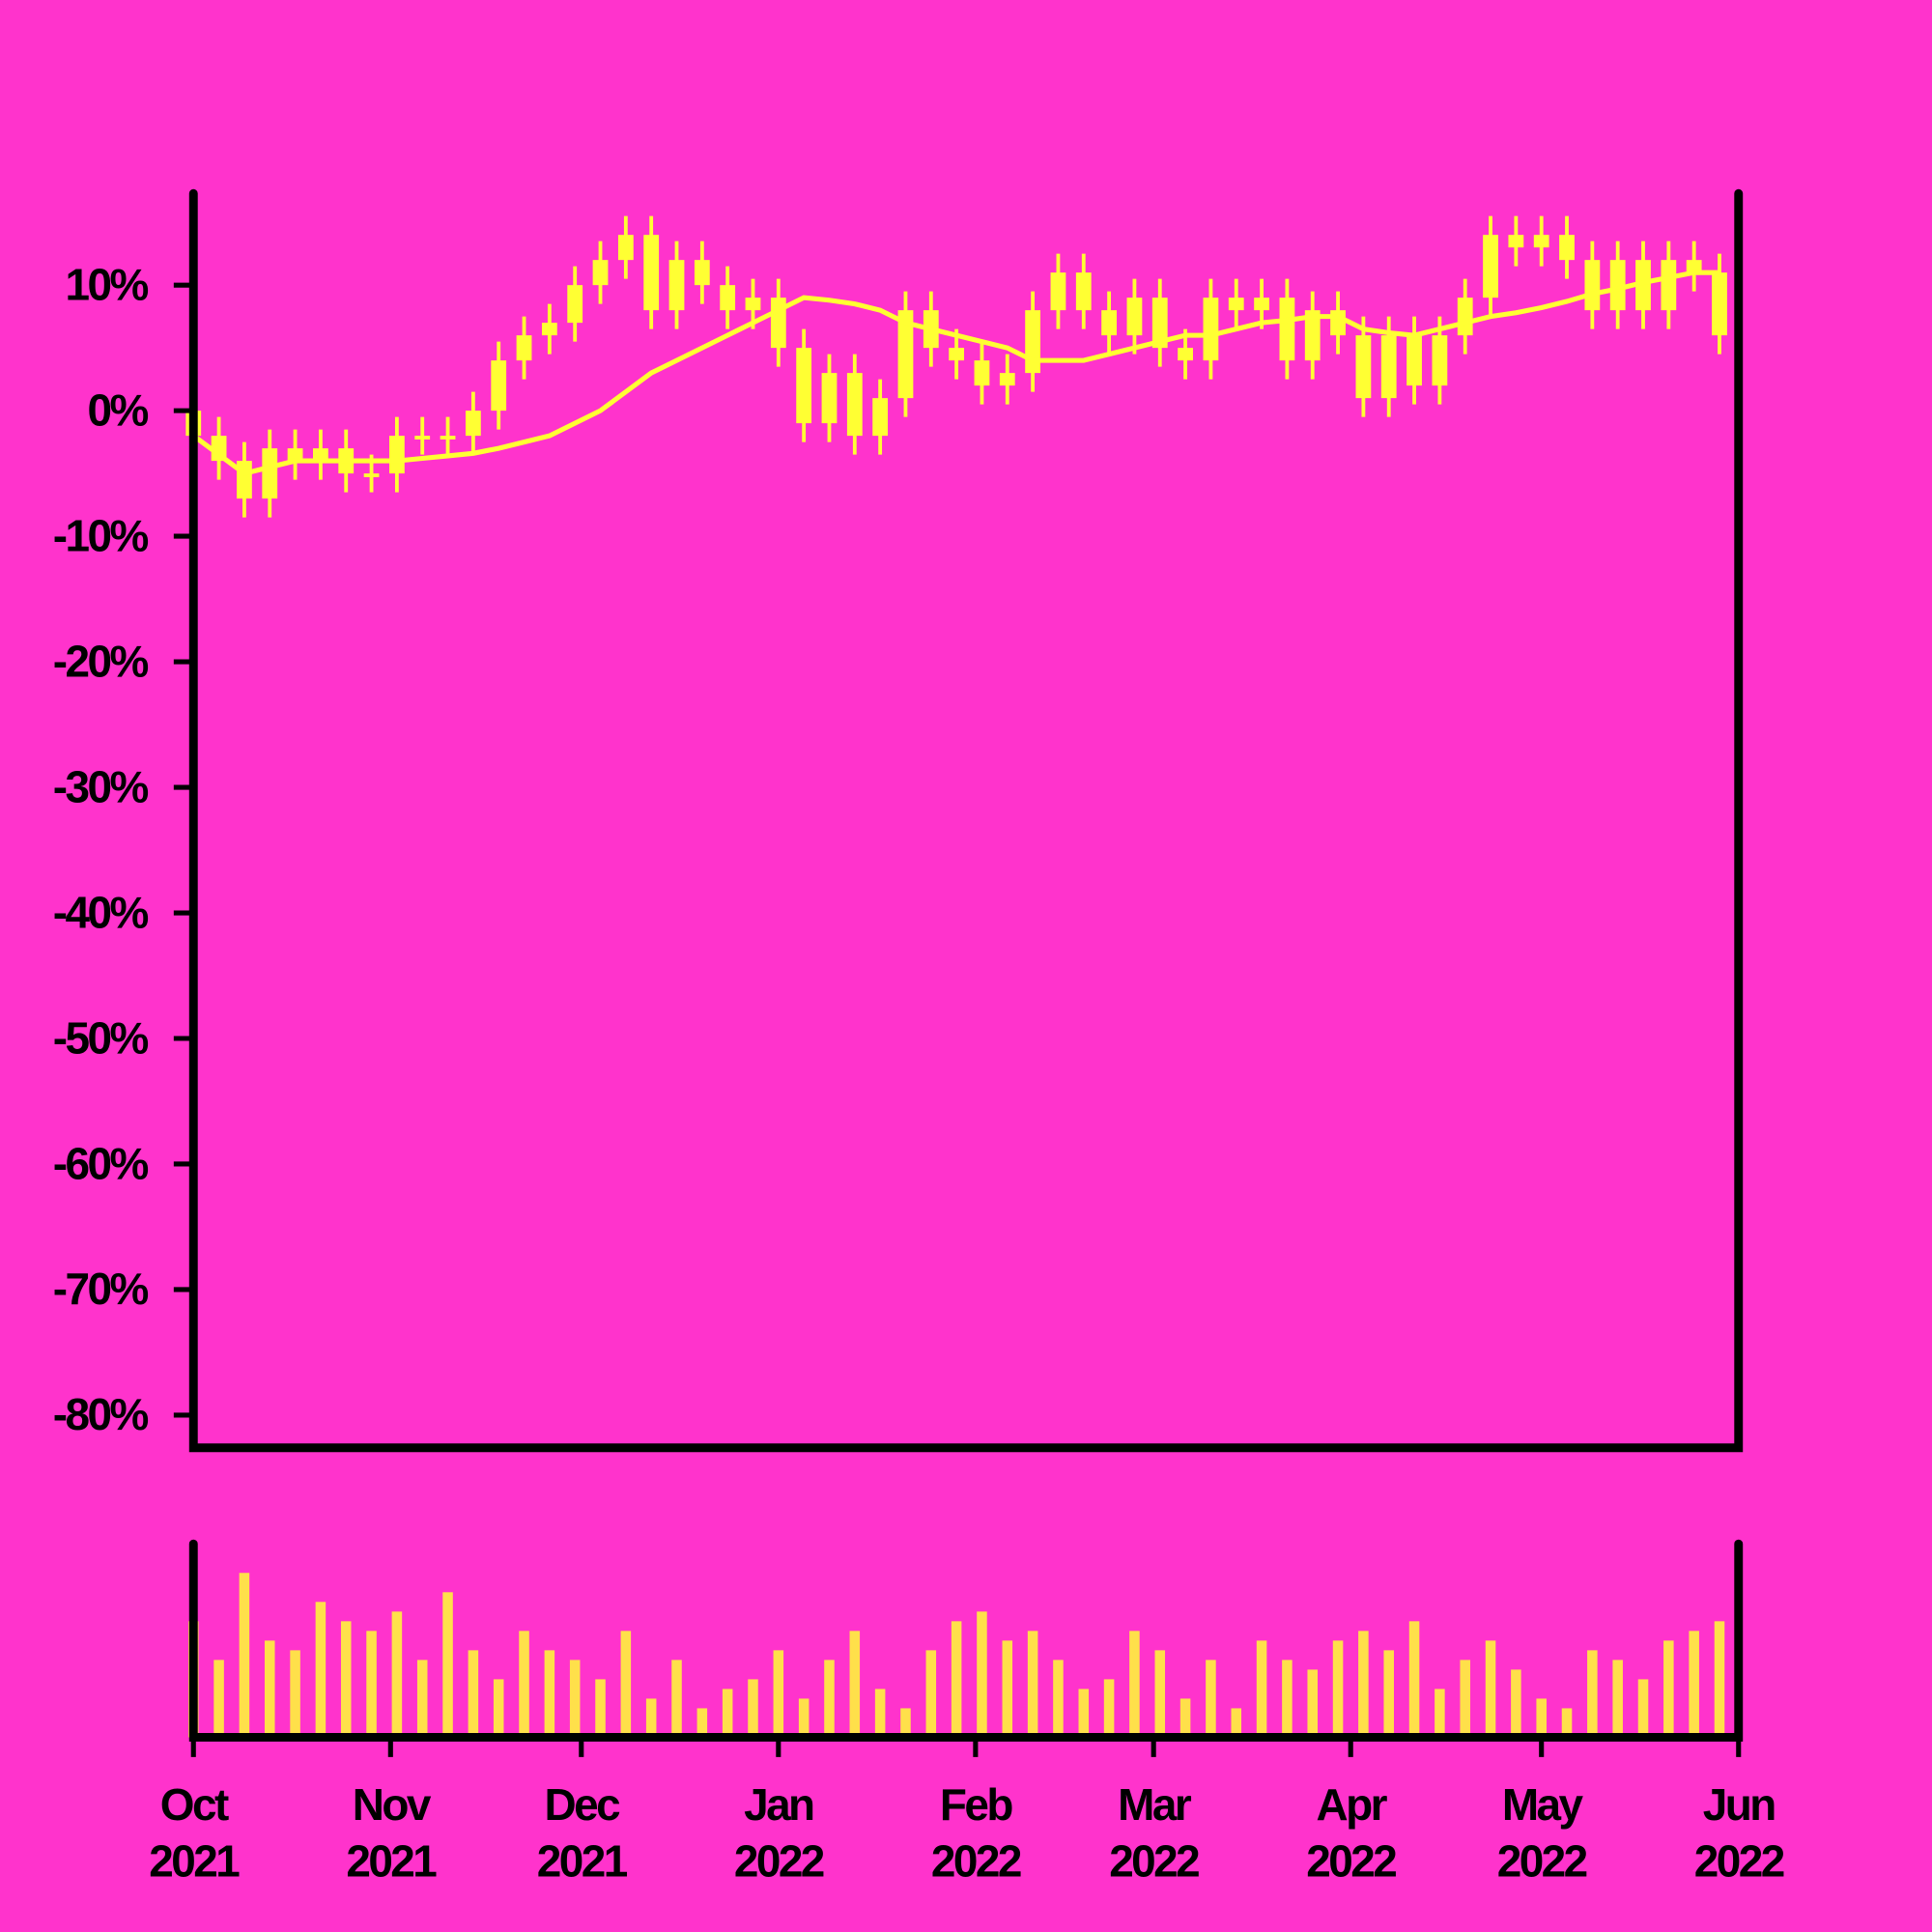  What do you see at coordinates (101, 912) in the screenshot?
I see `y-tick-label: -40%` at bounding box center [101, 912].